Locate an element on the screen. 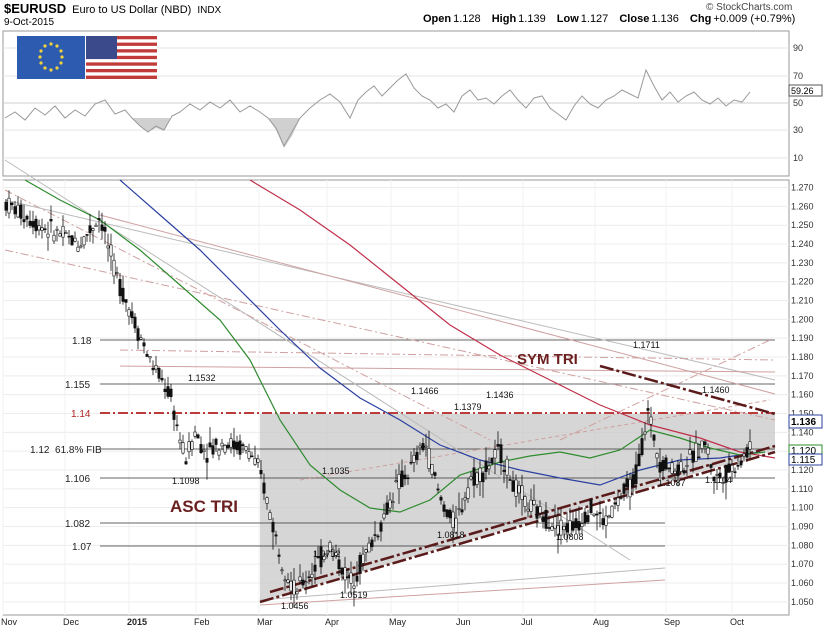 This screenshot has width=823, height=627. price-tick-label: 1.240 is located at coordinates (802, 244).